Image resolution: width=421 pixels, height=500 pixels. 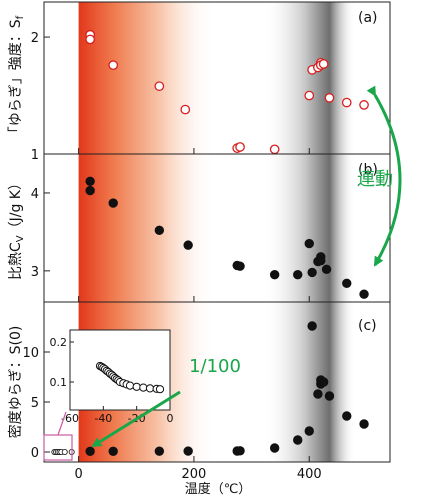 I want to click on inset-connector, so click(x=62, y=423).